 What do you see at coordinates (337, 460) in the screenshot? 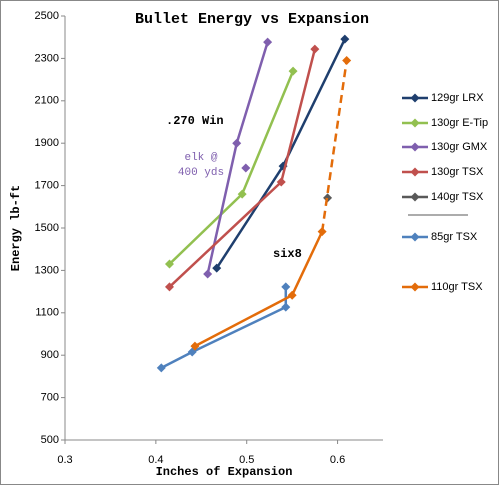
I see `x-tick-label: 0.6` at bounding box center [337, 460].